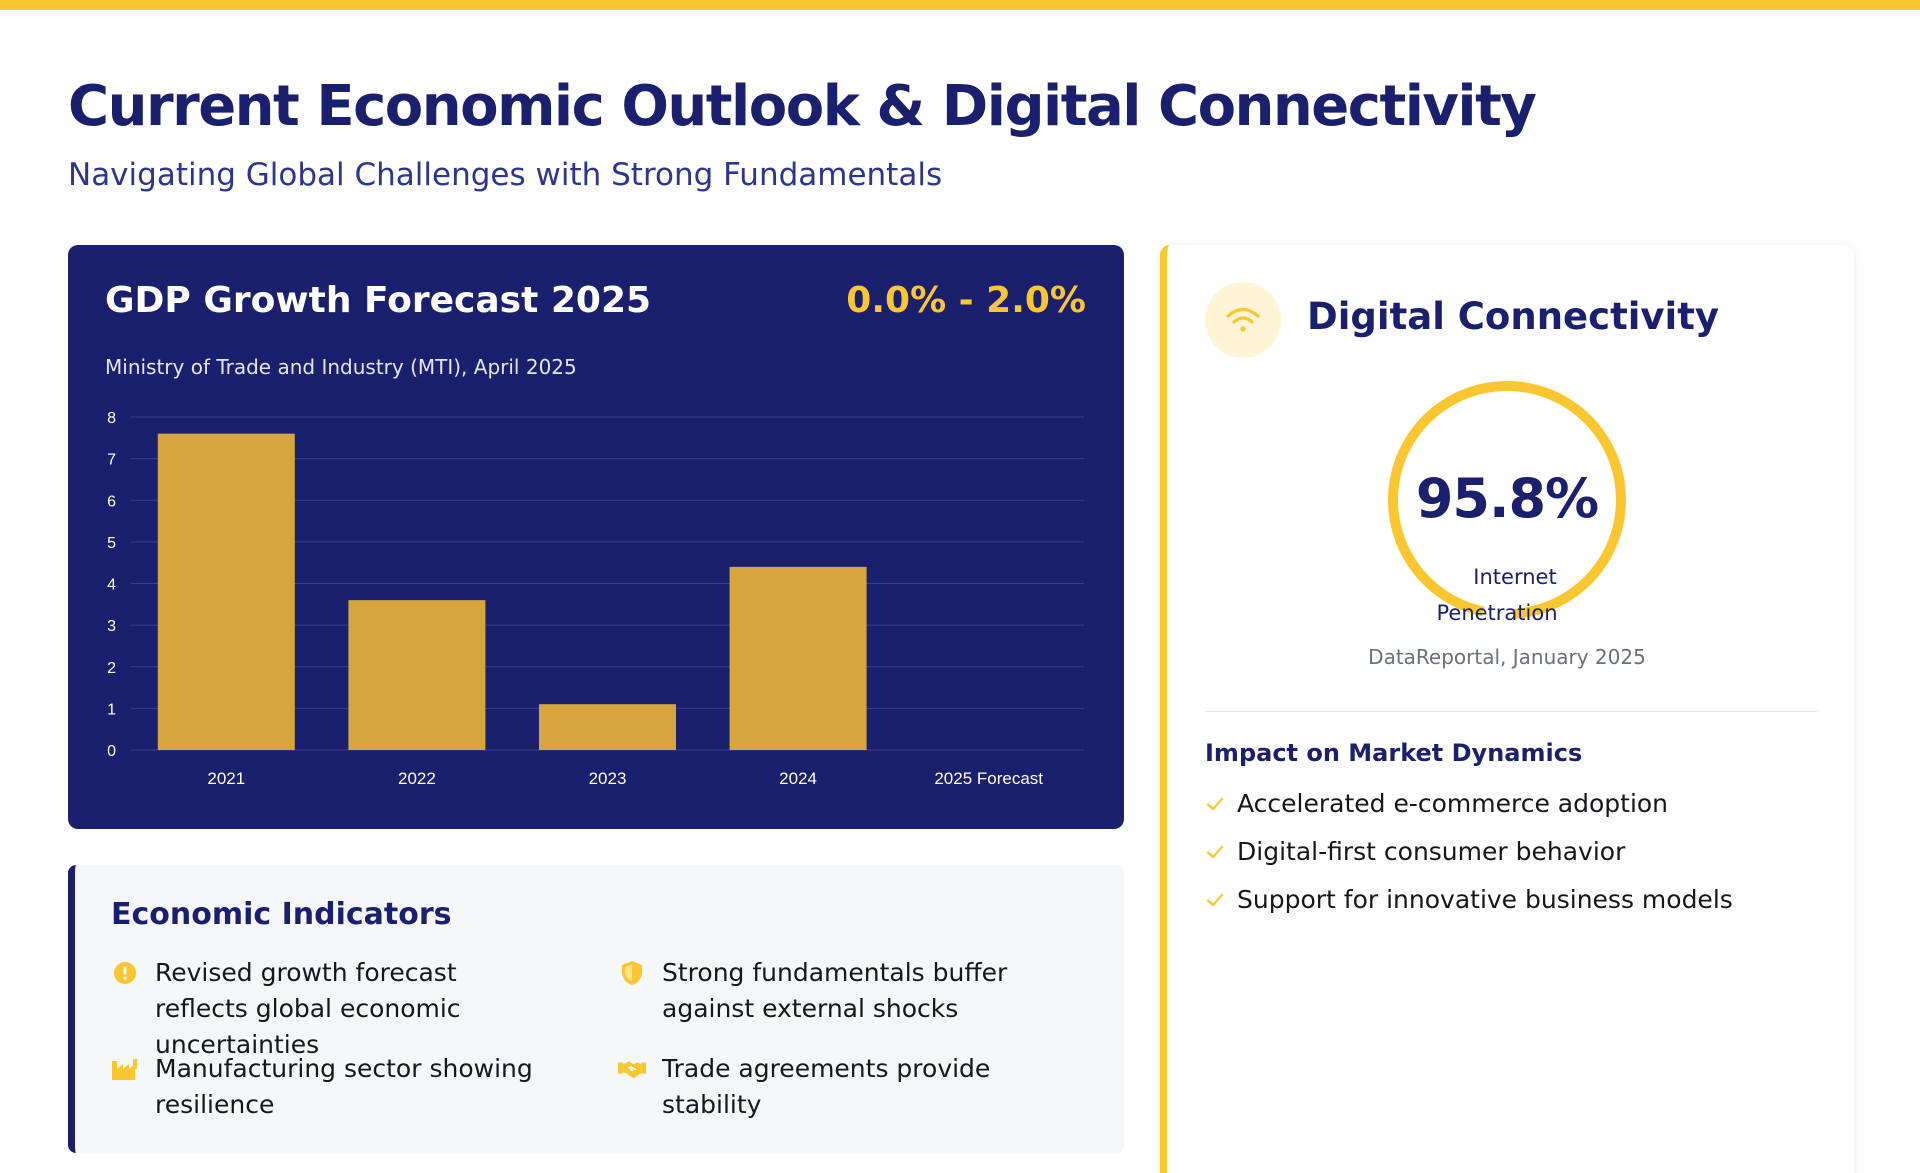 The width and height of the screenshot is (1920, 1173). Describe the element at coordinates (417, 778) in the screenshot. I see `x-tick-label: 2022` at that location.